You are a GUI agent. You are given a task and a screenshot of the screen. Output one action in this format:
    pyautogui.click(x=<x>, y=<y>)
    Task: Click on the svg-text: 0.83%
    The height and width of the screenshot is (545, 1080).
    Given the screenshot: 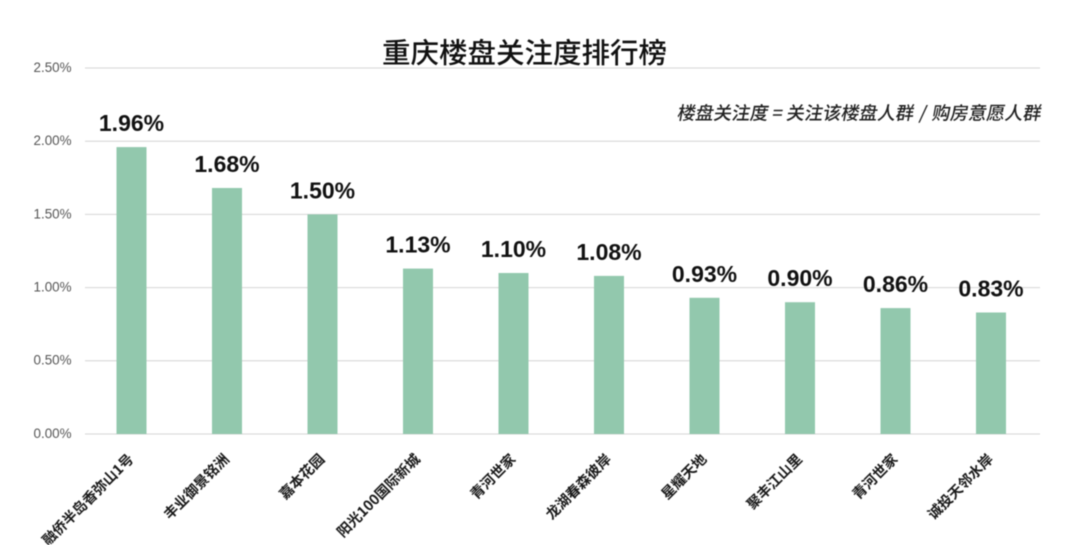 What is the action you would take?
    pyautogui.click(x=990, y=289)
    